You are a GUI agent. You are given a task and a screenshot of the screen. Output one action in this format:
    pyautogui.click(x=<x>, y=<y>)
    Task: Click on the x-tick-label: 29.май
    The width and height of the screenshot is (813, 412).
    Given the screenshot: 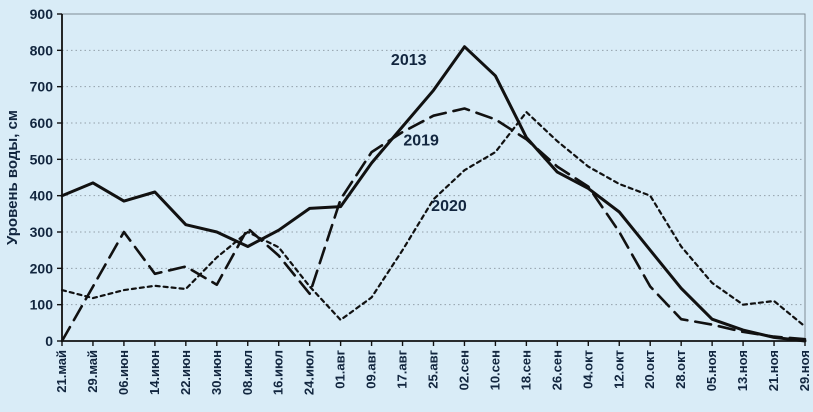 What is the action you would take?
    pyautogui.click(x=92, y=371)
    